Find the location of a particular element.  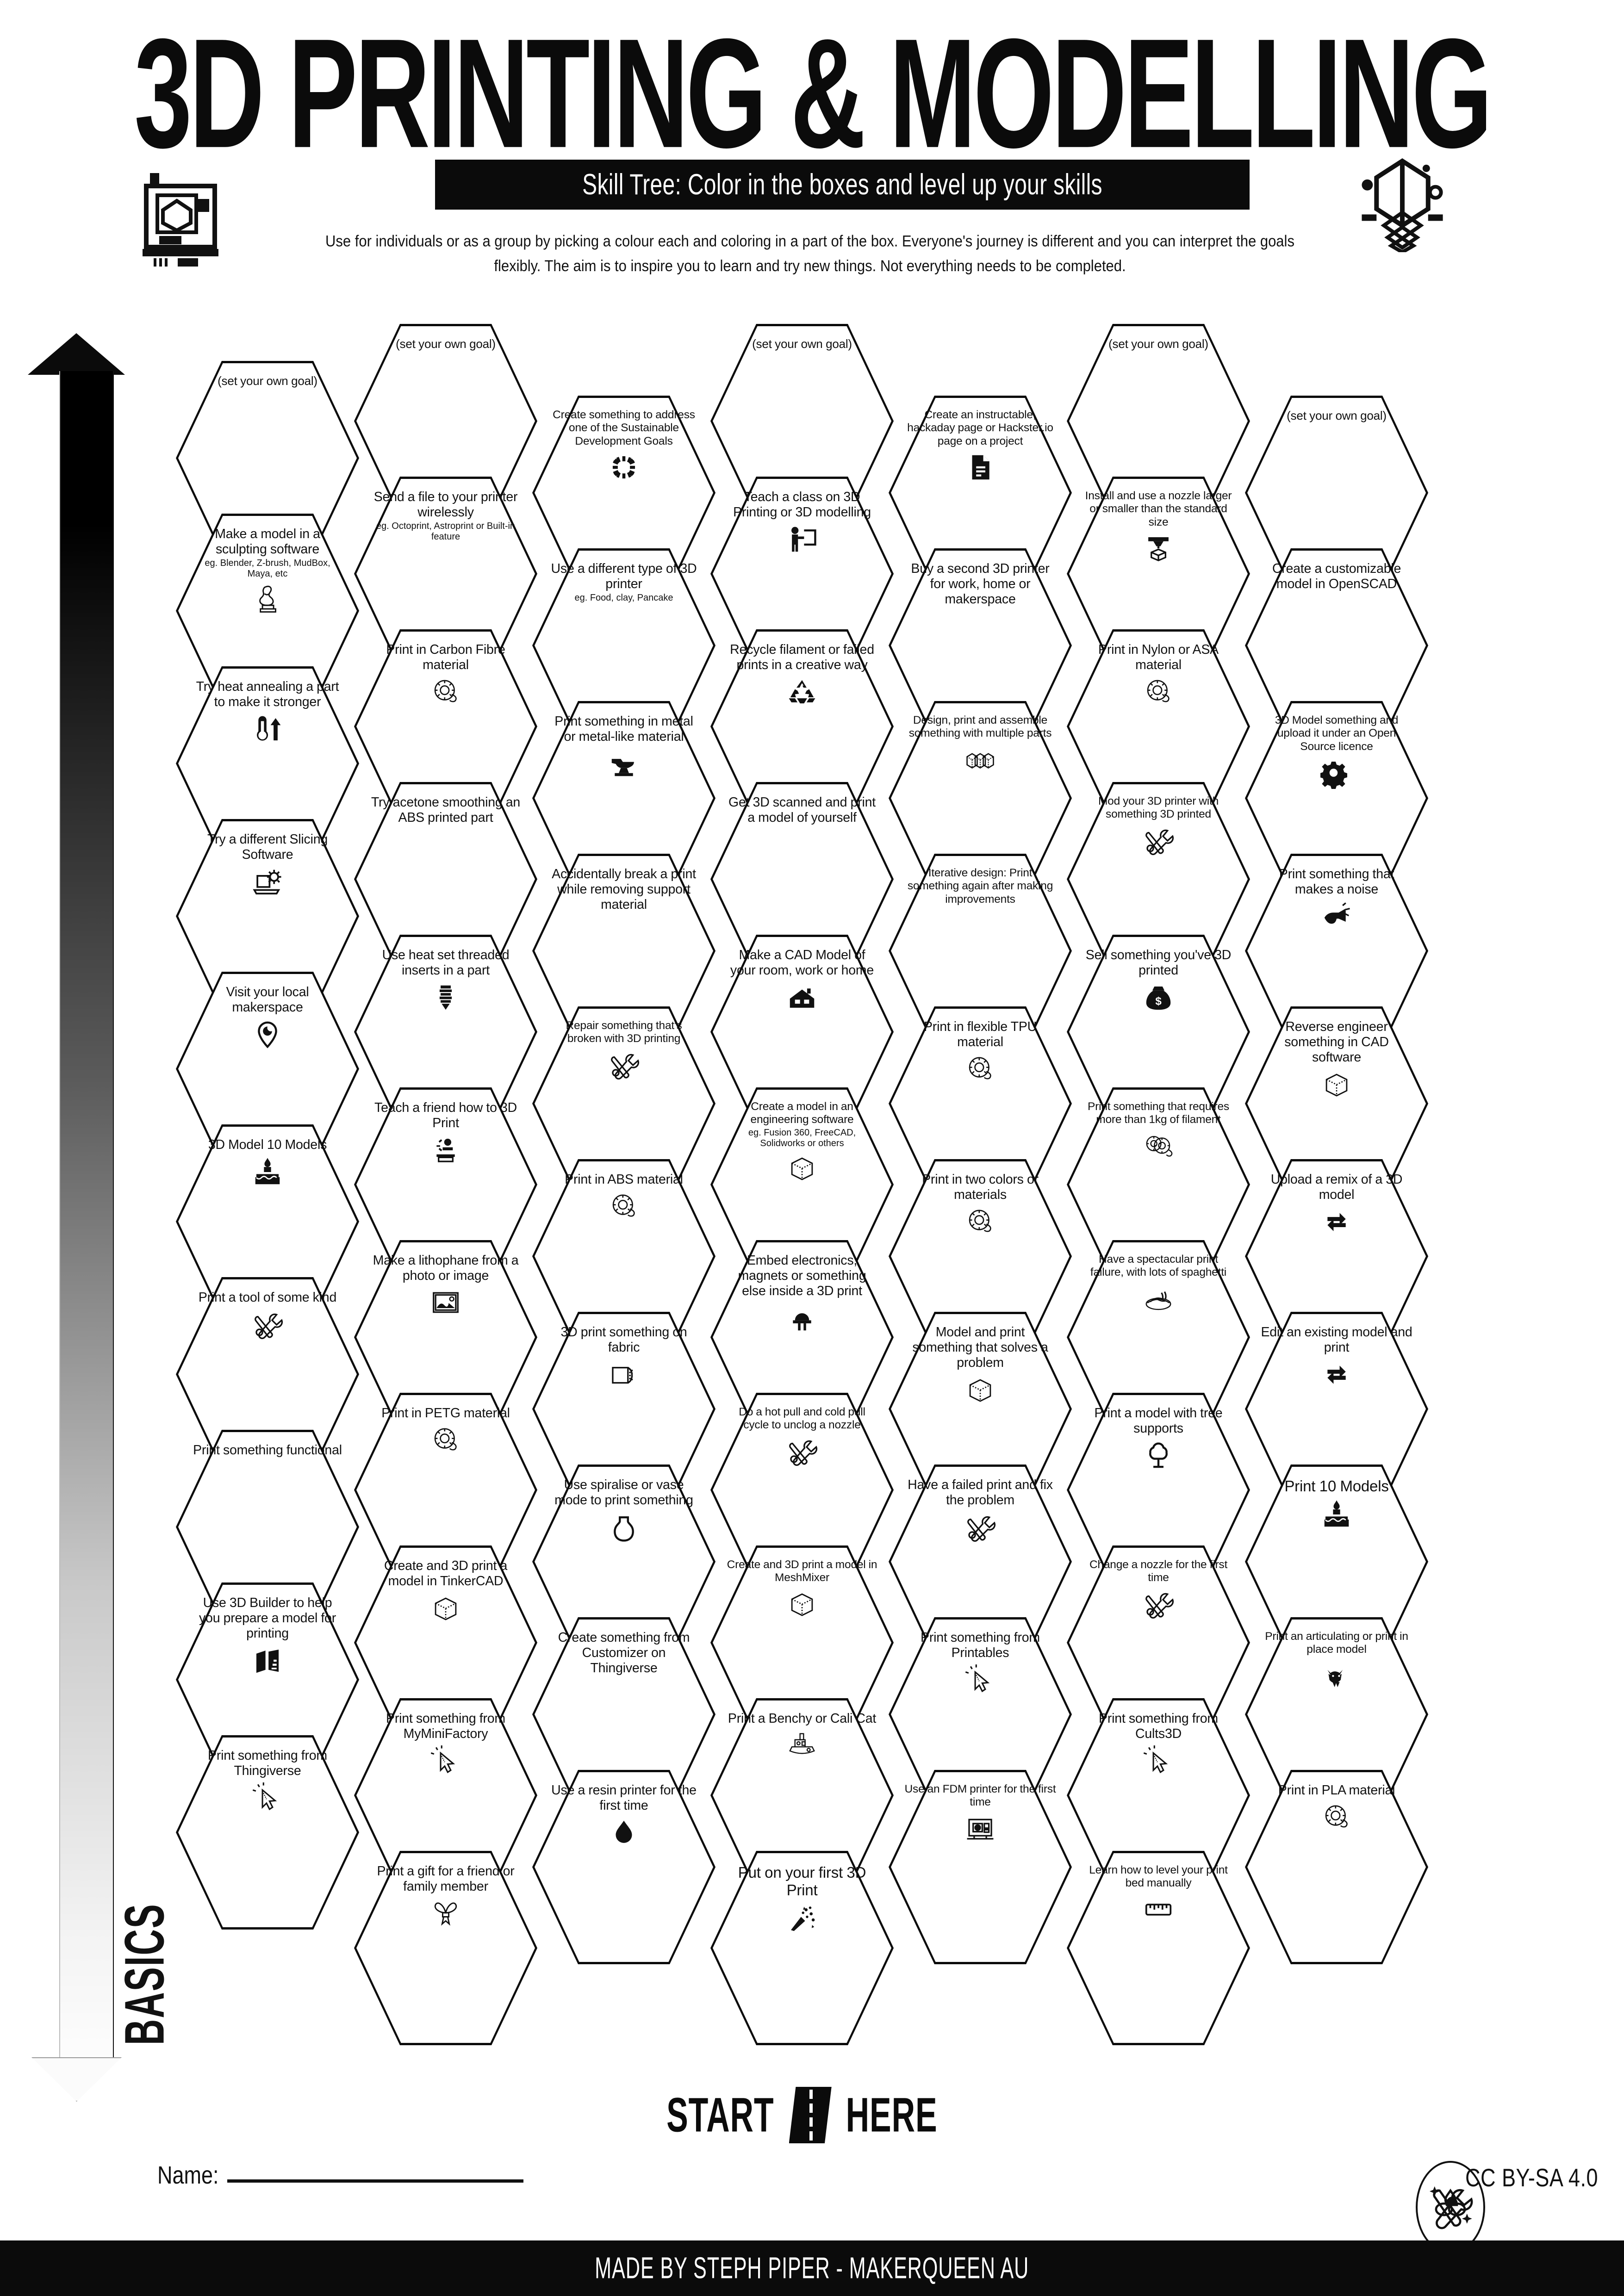

skill-hex: Create and 3D print a model in TinkerCAD is located at coordinates (445, 1643).